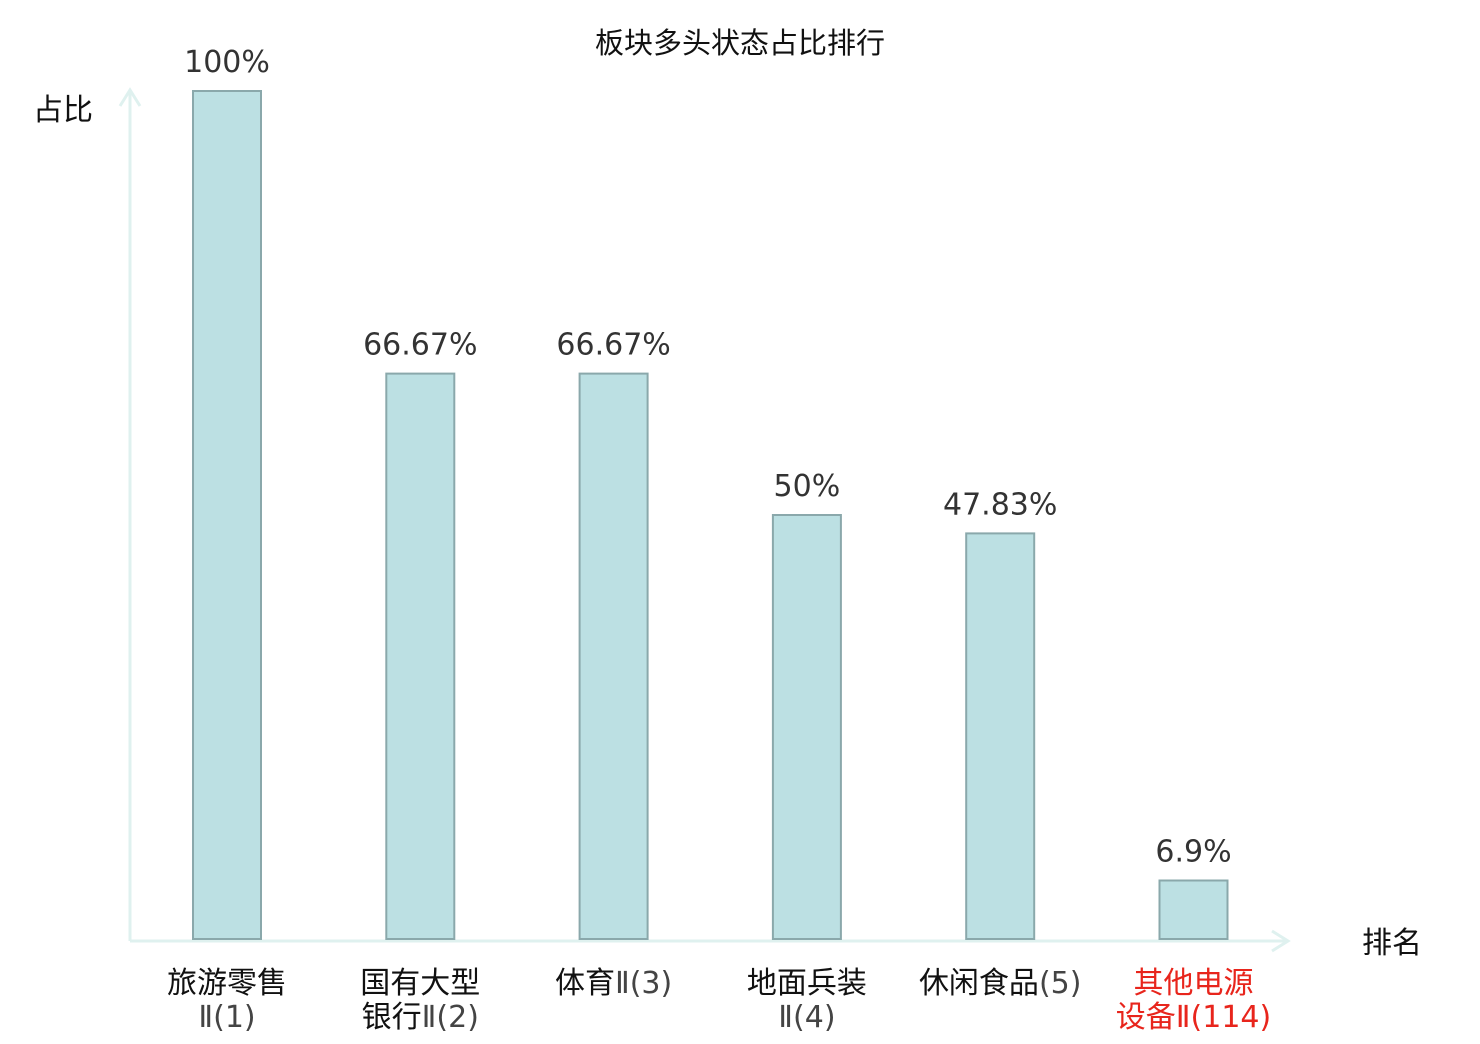 This screenshot has width=1480, height=1044. I want to click on category-label-6-line-2: 设备Ⅱ(114), so click(1193, 1017).